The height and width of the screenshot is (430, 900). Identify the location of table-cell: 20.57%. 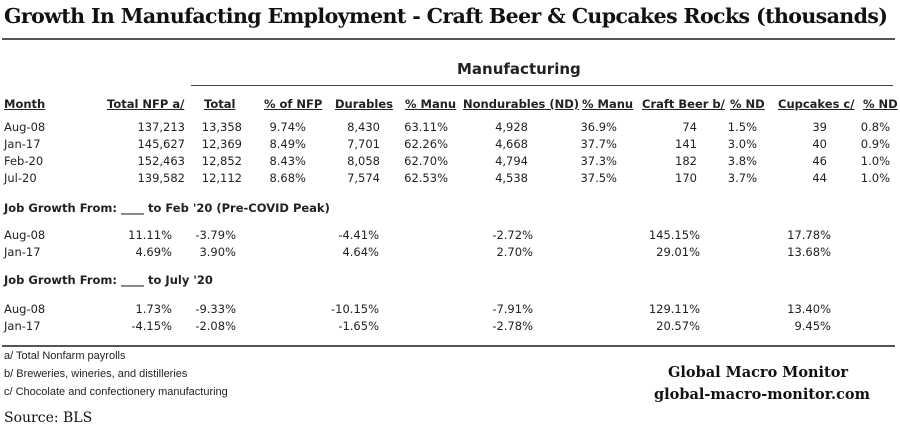
(678, 326).